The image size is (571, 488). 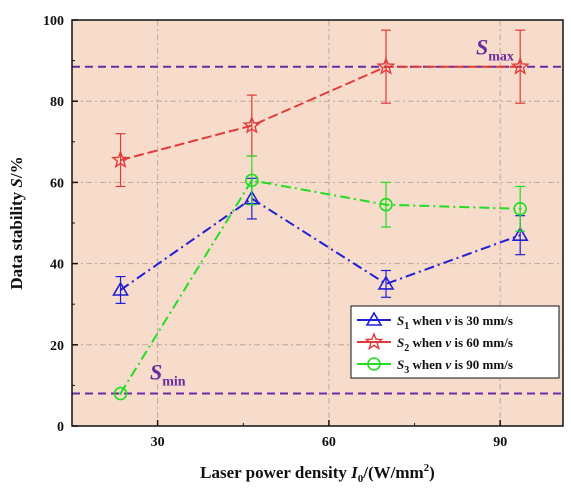 I want to click on y-tick-label: 0, so click(x=60, y=427).